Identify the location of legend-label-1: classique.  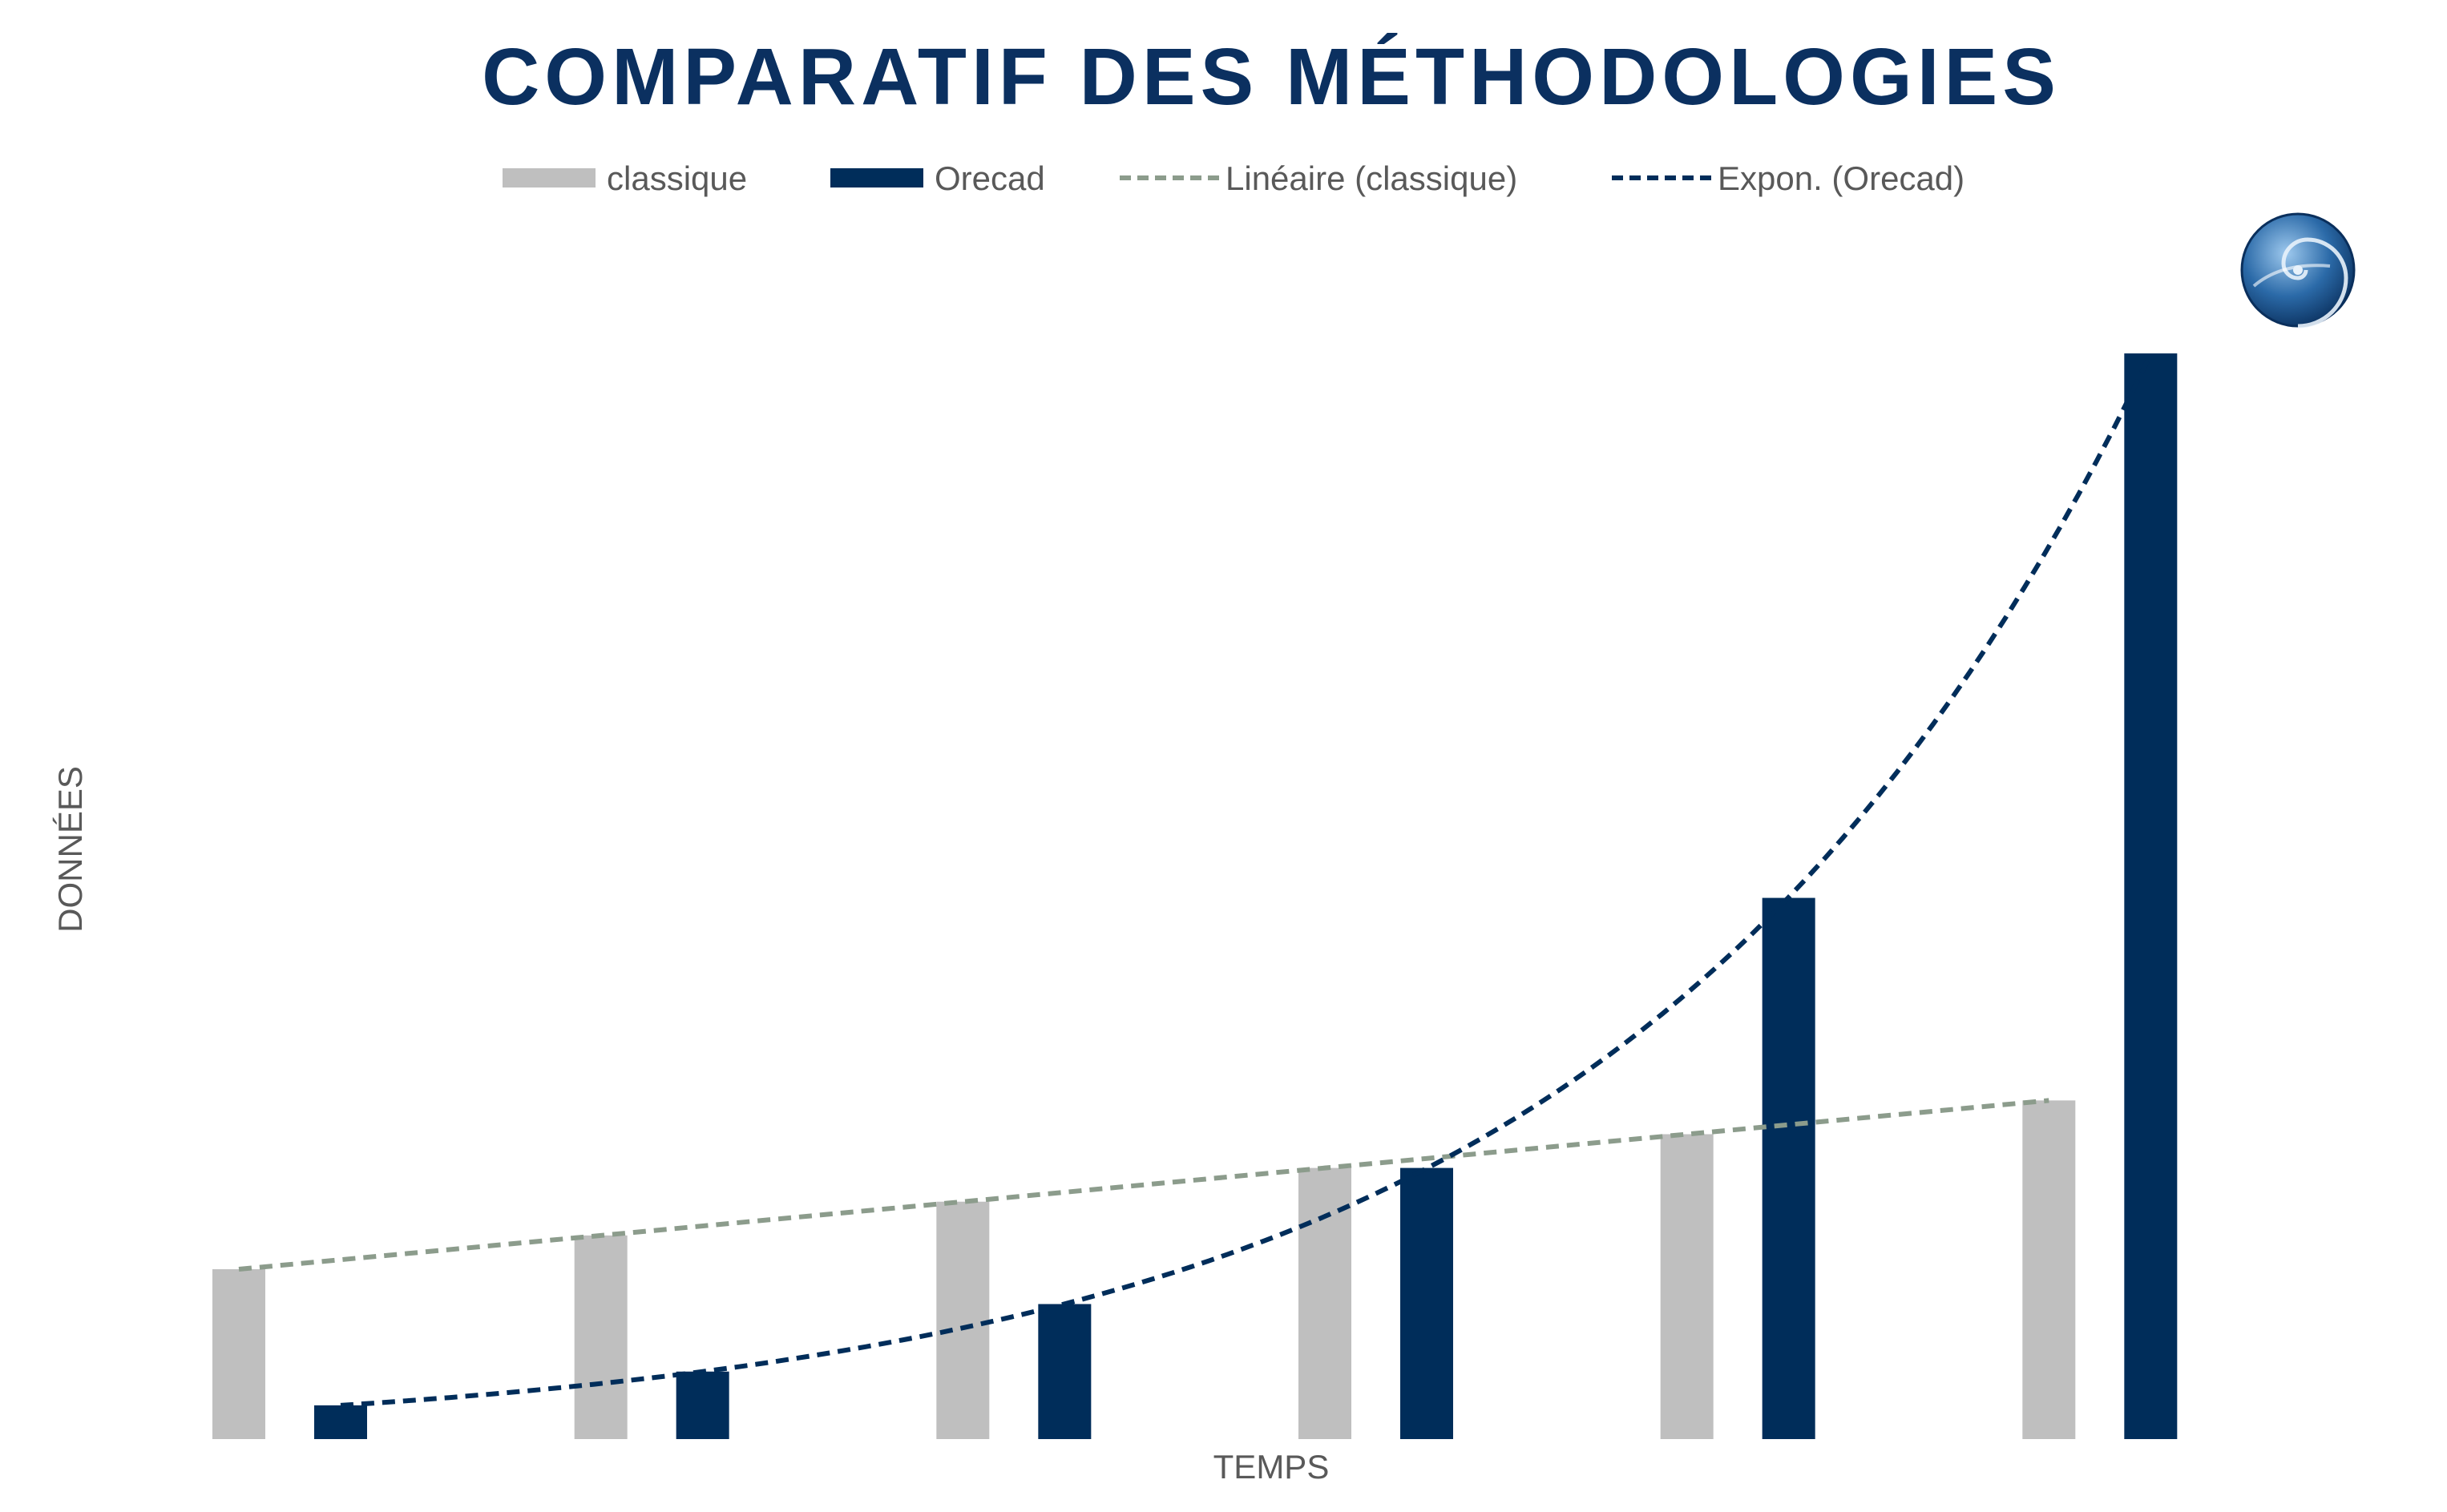
(677, 178).